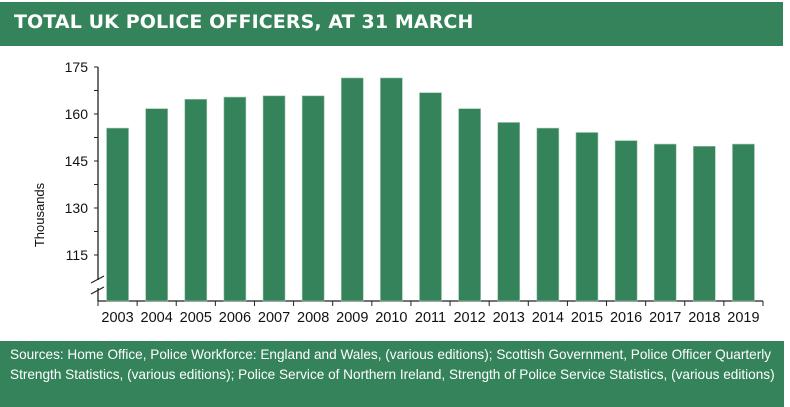 The width and height of the screenshot is (790, 407). Describe the element at coordinates (430, 318) in the screenshot. I see `x-tick-label: 2011` at that location.